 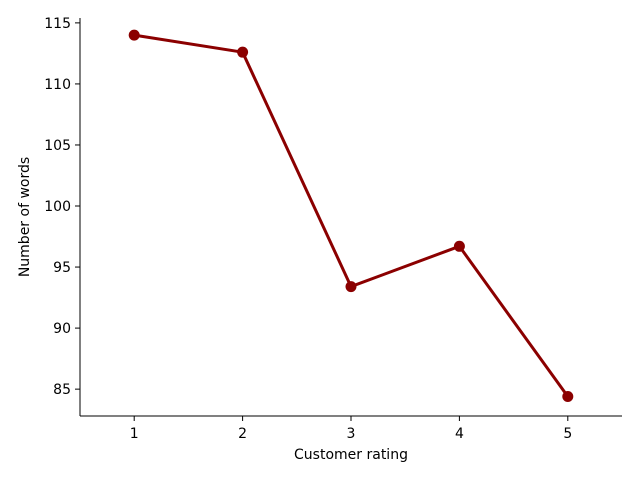 I want to click on y-tick-label: 105, so click(x=57, y=146).